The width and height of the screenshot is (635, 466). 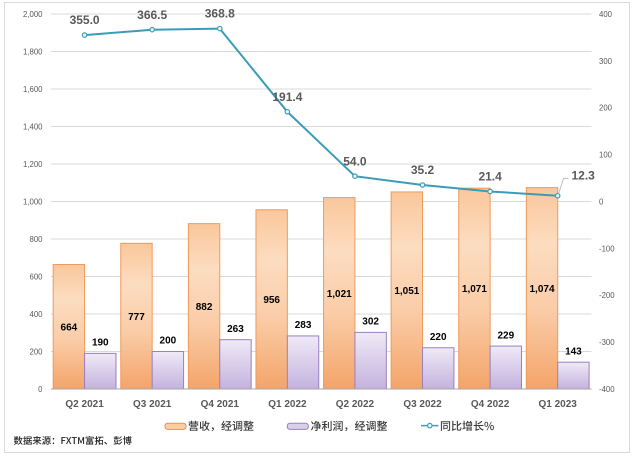 What do you see at coordinates (287, 97) in the screenshot?
I see `svg-text: 191.4` at bounding box center [287, 97].